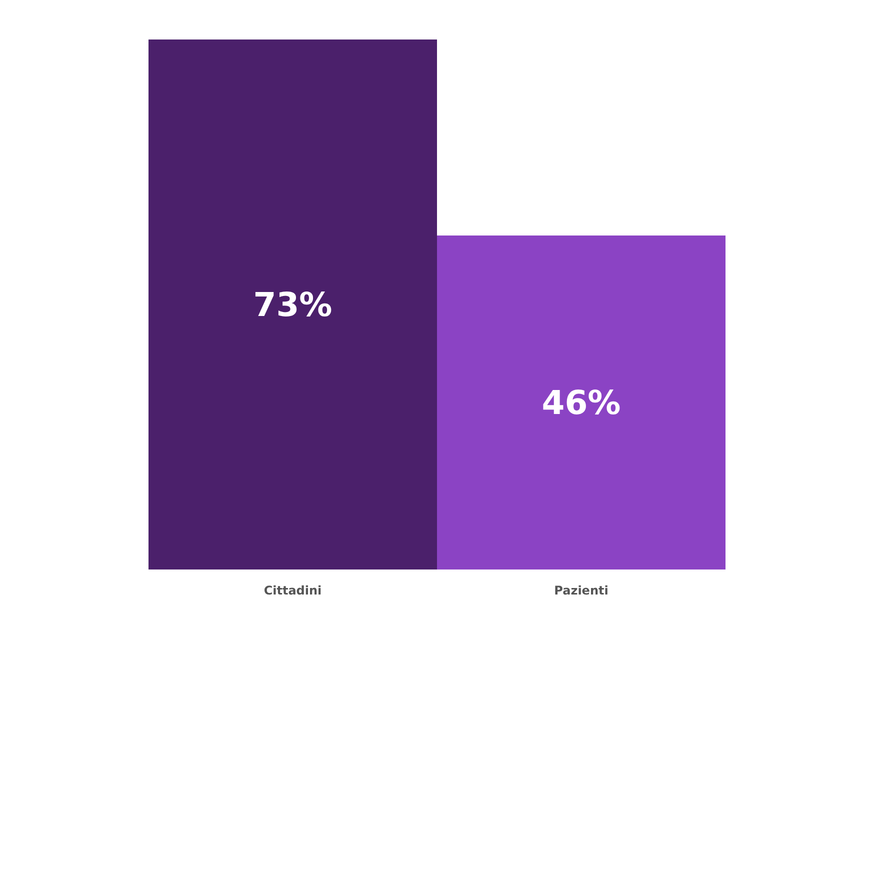 This screenshot has width=871, height=871. Describe the element at coordinates (581, 591) in the screenshot. I see `x-tick-label: Pazienti` at that location.